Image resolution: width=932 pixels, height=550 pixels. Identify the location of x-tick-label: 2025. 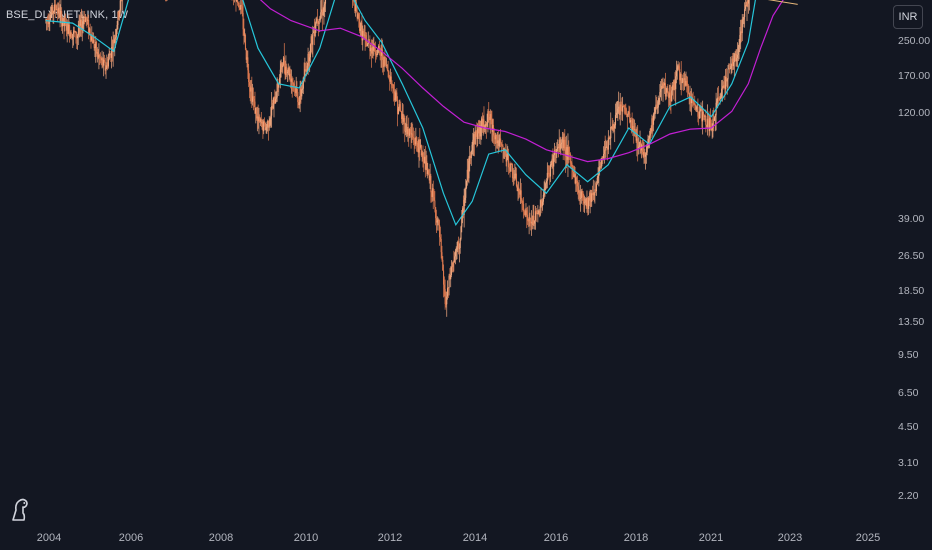
(868, 538).